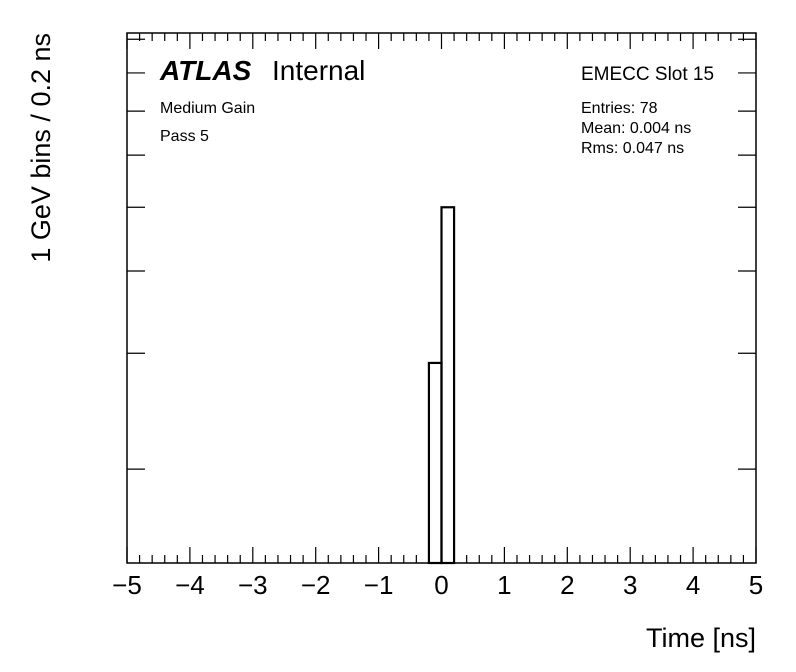  Describe the element at coordinates (756, 585) in the screenshot. I see `x-tick-label: 5` at that location.